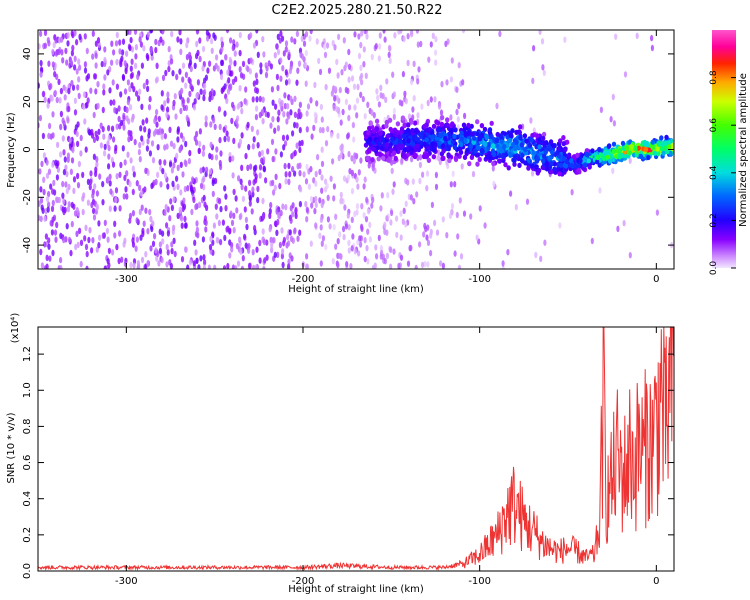 This screenshot has width=750, height=600. Describe the element at coordinates (27, 245) in the screenshot. I see `y-tick-label: -40` at that location.